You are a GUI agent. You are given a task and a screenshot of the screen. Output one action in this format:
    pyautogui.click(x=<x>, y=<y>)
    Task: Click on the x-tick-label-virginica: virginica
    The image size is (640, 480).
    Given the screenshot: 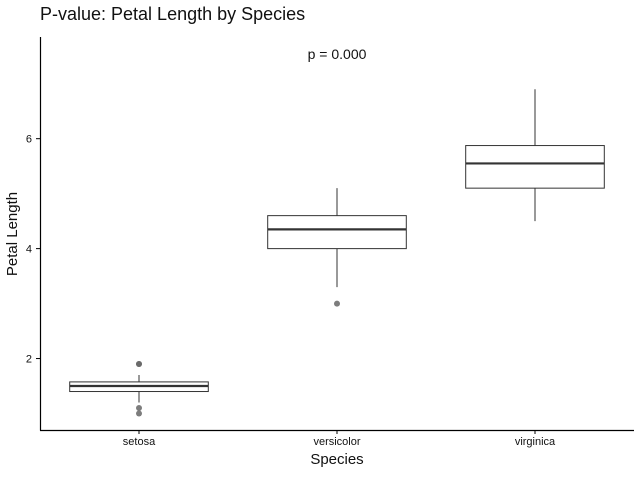 What is the action you would take?
    pyautogui.click(x=535, y=442)
    